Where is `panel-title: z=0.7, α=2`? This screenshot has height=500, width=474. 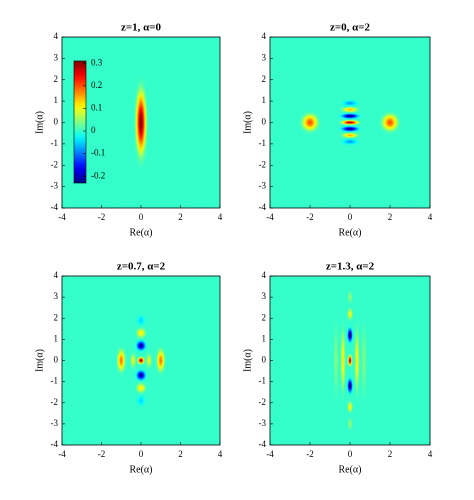
panel-title: z=0.7, α=2 is located at coordinates (141, 267).